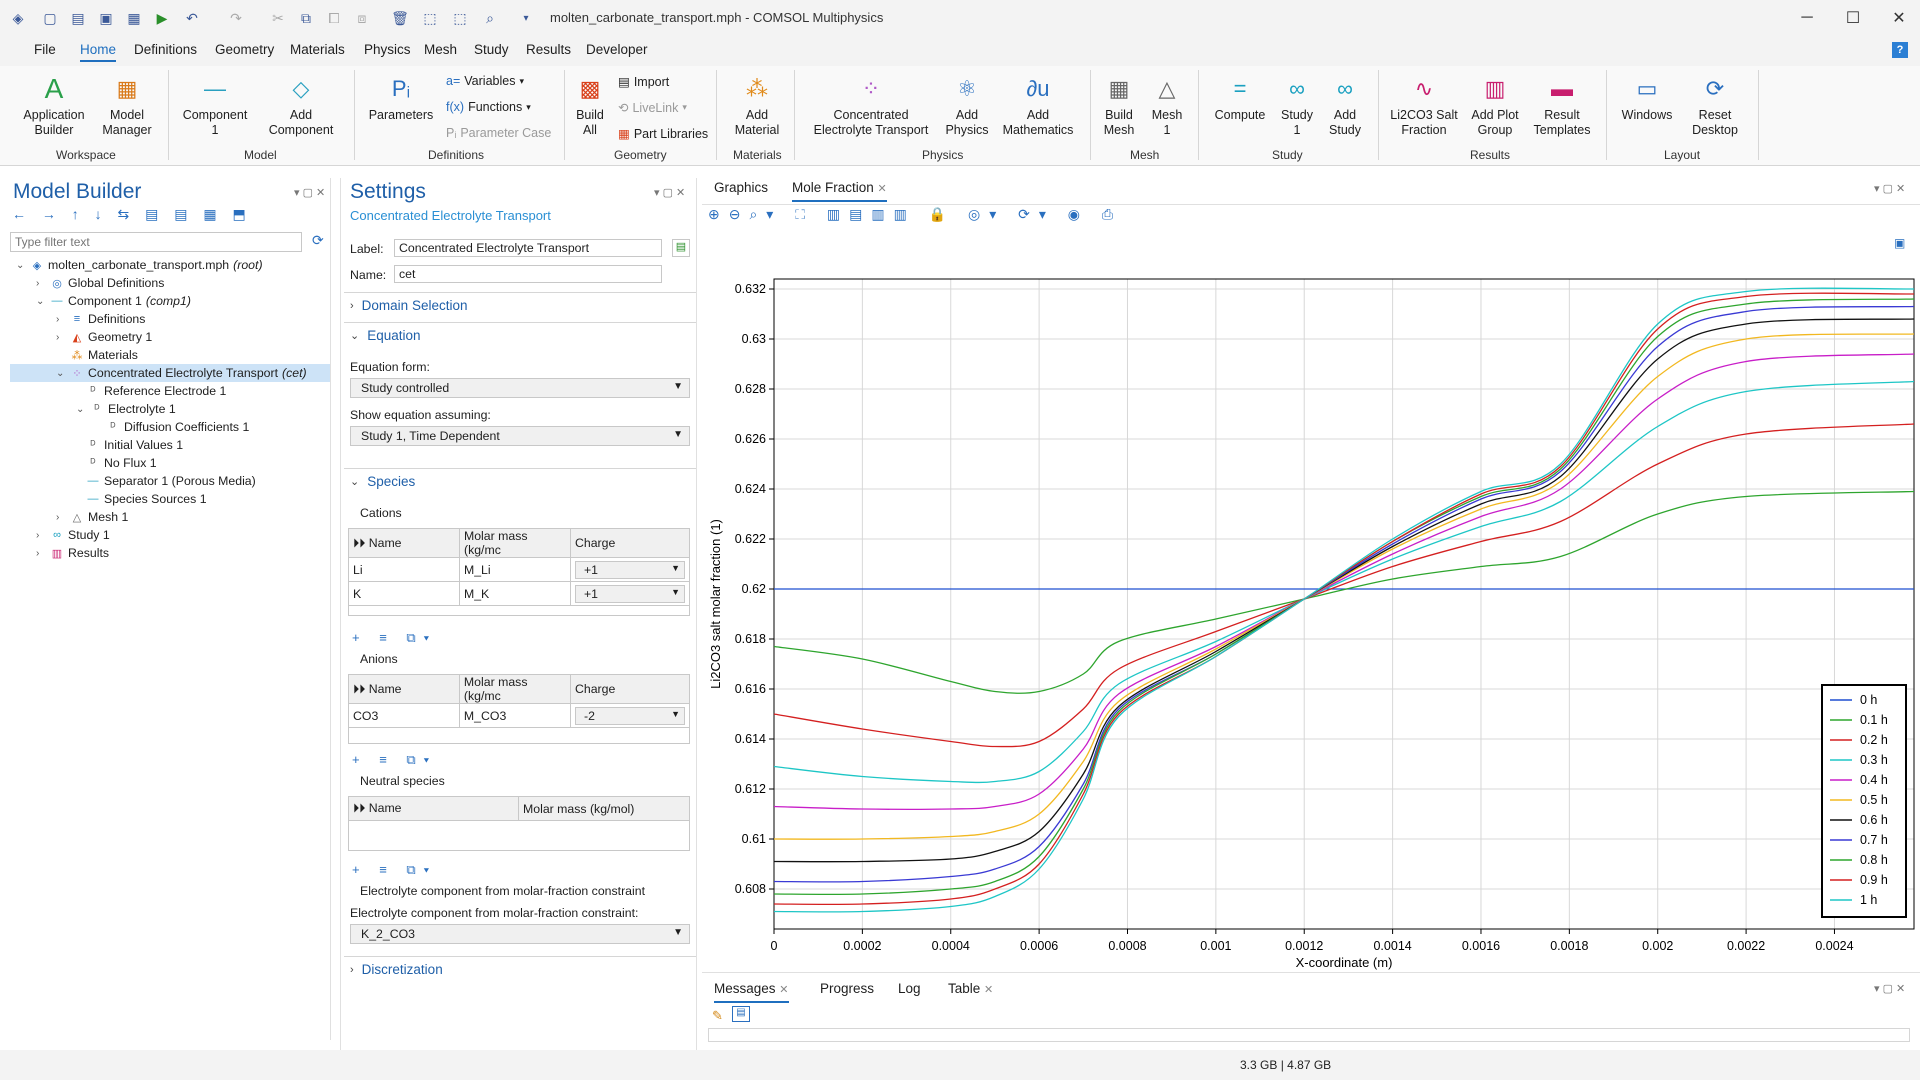 The width and height of the screenshot is (1920, 1080). I want to click on parameters-button: Pᵢ Parameters, so click(401, 96).